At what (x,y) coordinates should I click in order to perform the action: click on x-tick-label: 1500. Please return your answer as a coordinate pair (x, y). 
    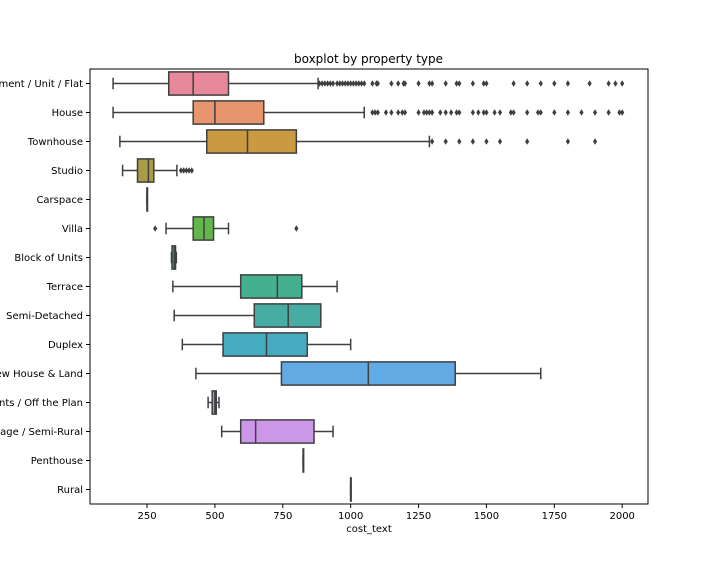
    Looking at the image, I should click on (486, 516).